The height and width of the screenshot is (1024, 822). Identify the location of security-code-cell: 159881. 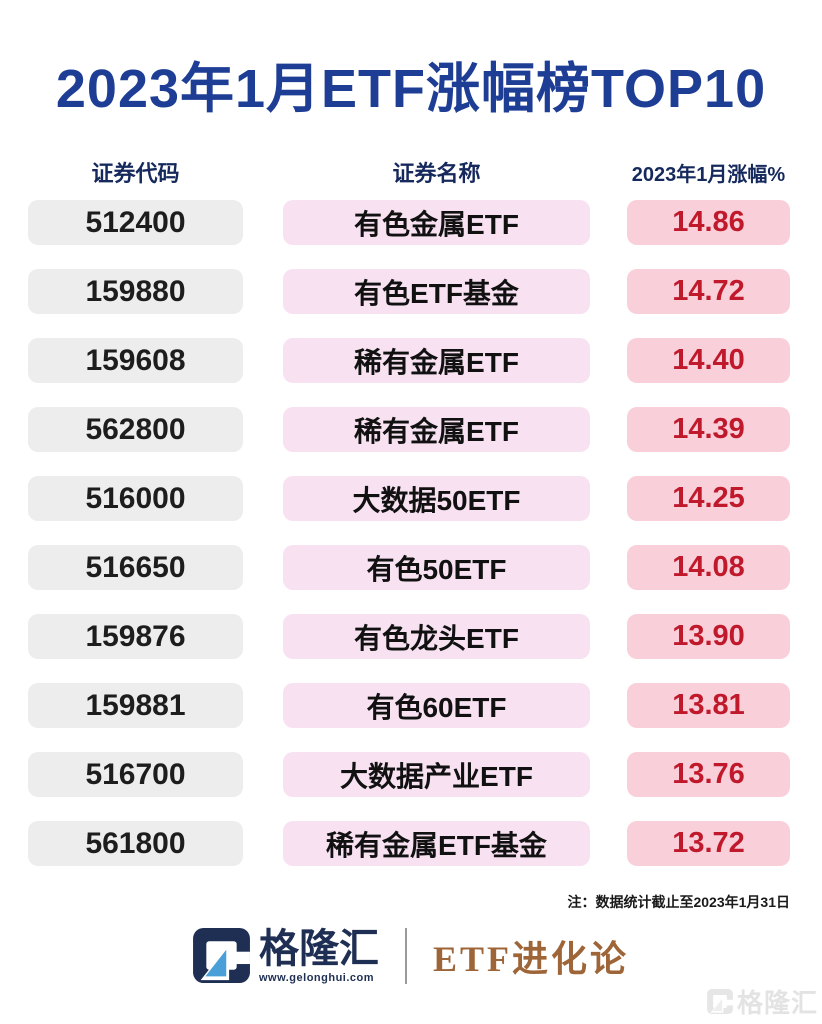
(135, 706).